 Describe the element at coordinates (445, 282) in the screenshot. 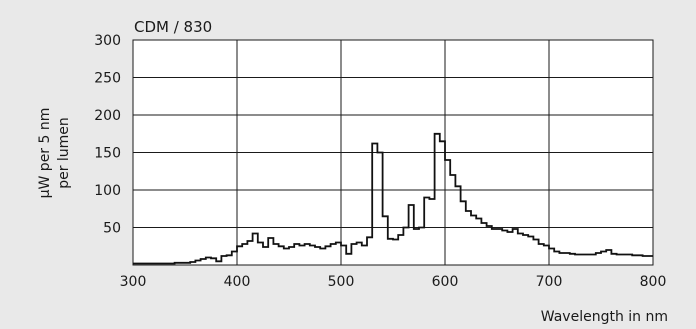

I see `x-tick-label: 600` at that location.